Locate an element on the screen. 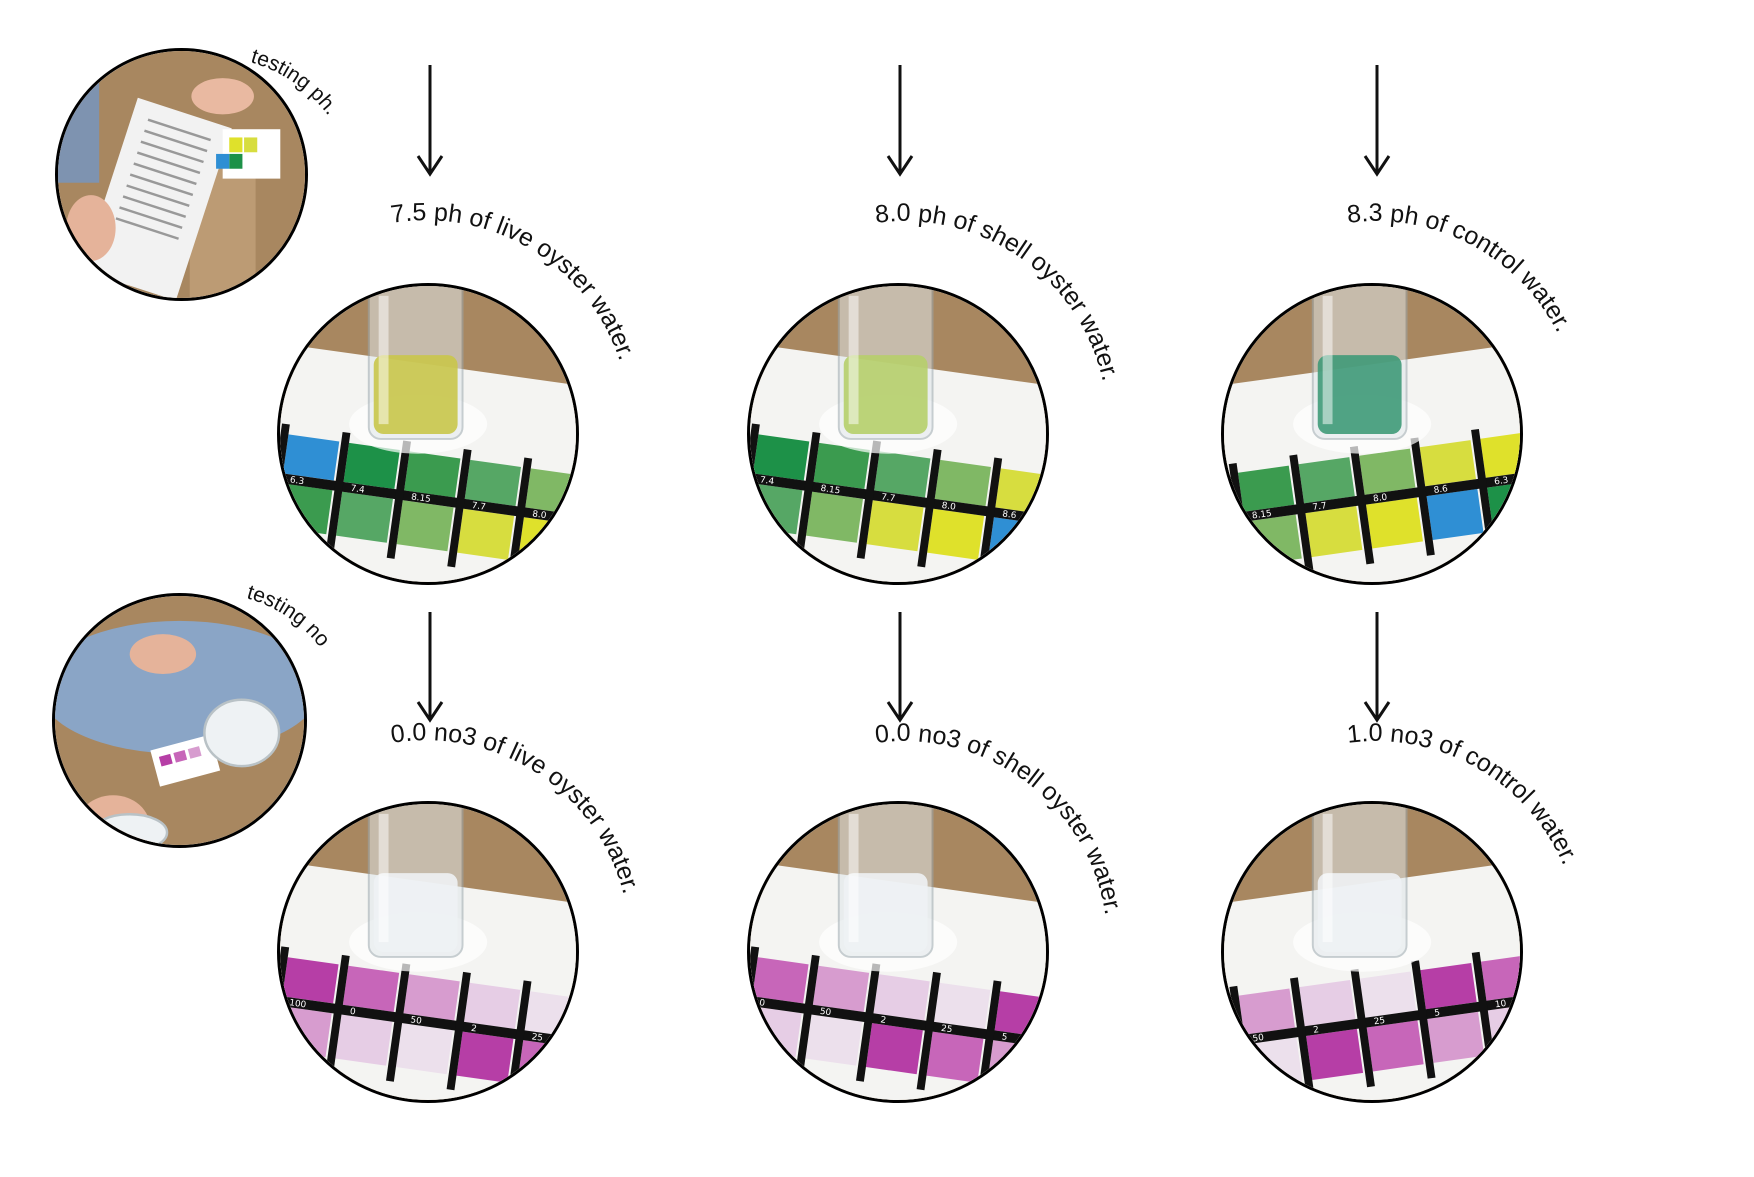 The width and height of the screenshot is (1754, 1177). step-label-ph: testing ph. is located at coordinates (296, 82).